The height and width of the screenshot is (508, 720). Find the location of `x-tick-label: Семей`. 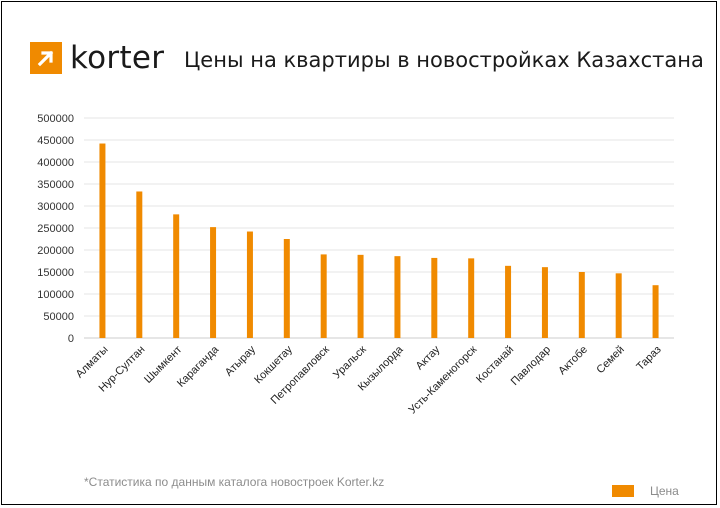

x-tick-label: Семей is located at coordinates (610, 360).